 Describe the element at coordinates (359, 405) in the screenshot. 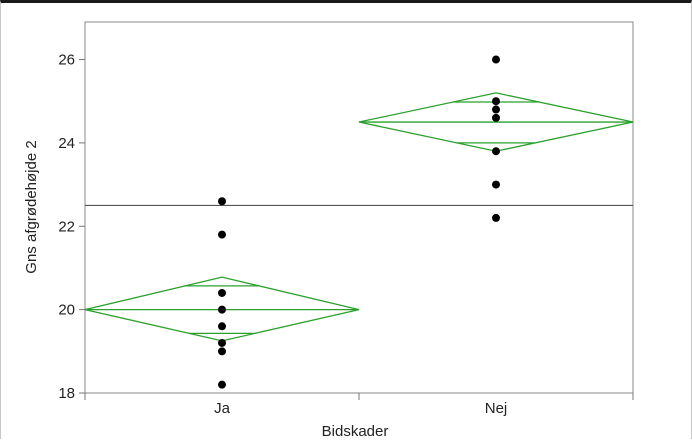

I see `x-axis-ticks: Ja Nej` at that location.